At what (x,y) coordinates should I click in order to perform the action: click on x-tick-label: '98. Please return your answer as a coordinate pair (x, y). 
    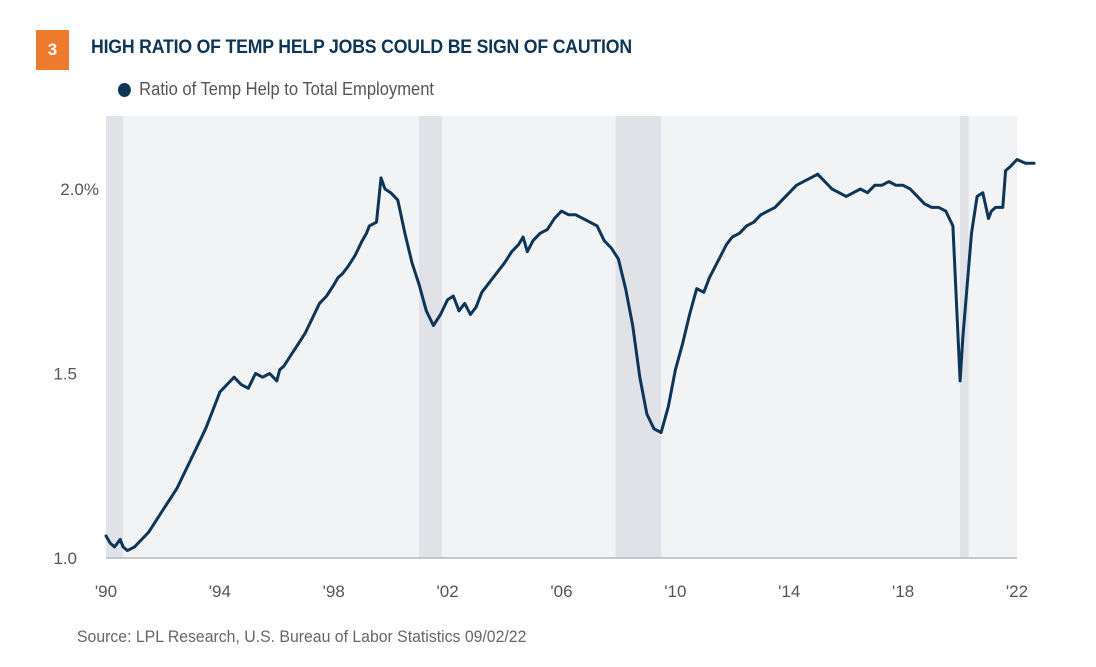
    Looking at the image, I should click on (334, 591).